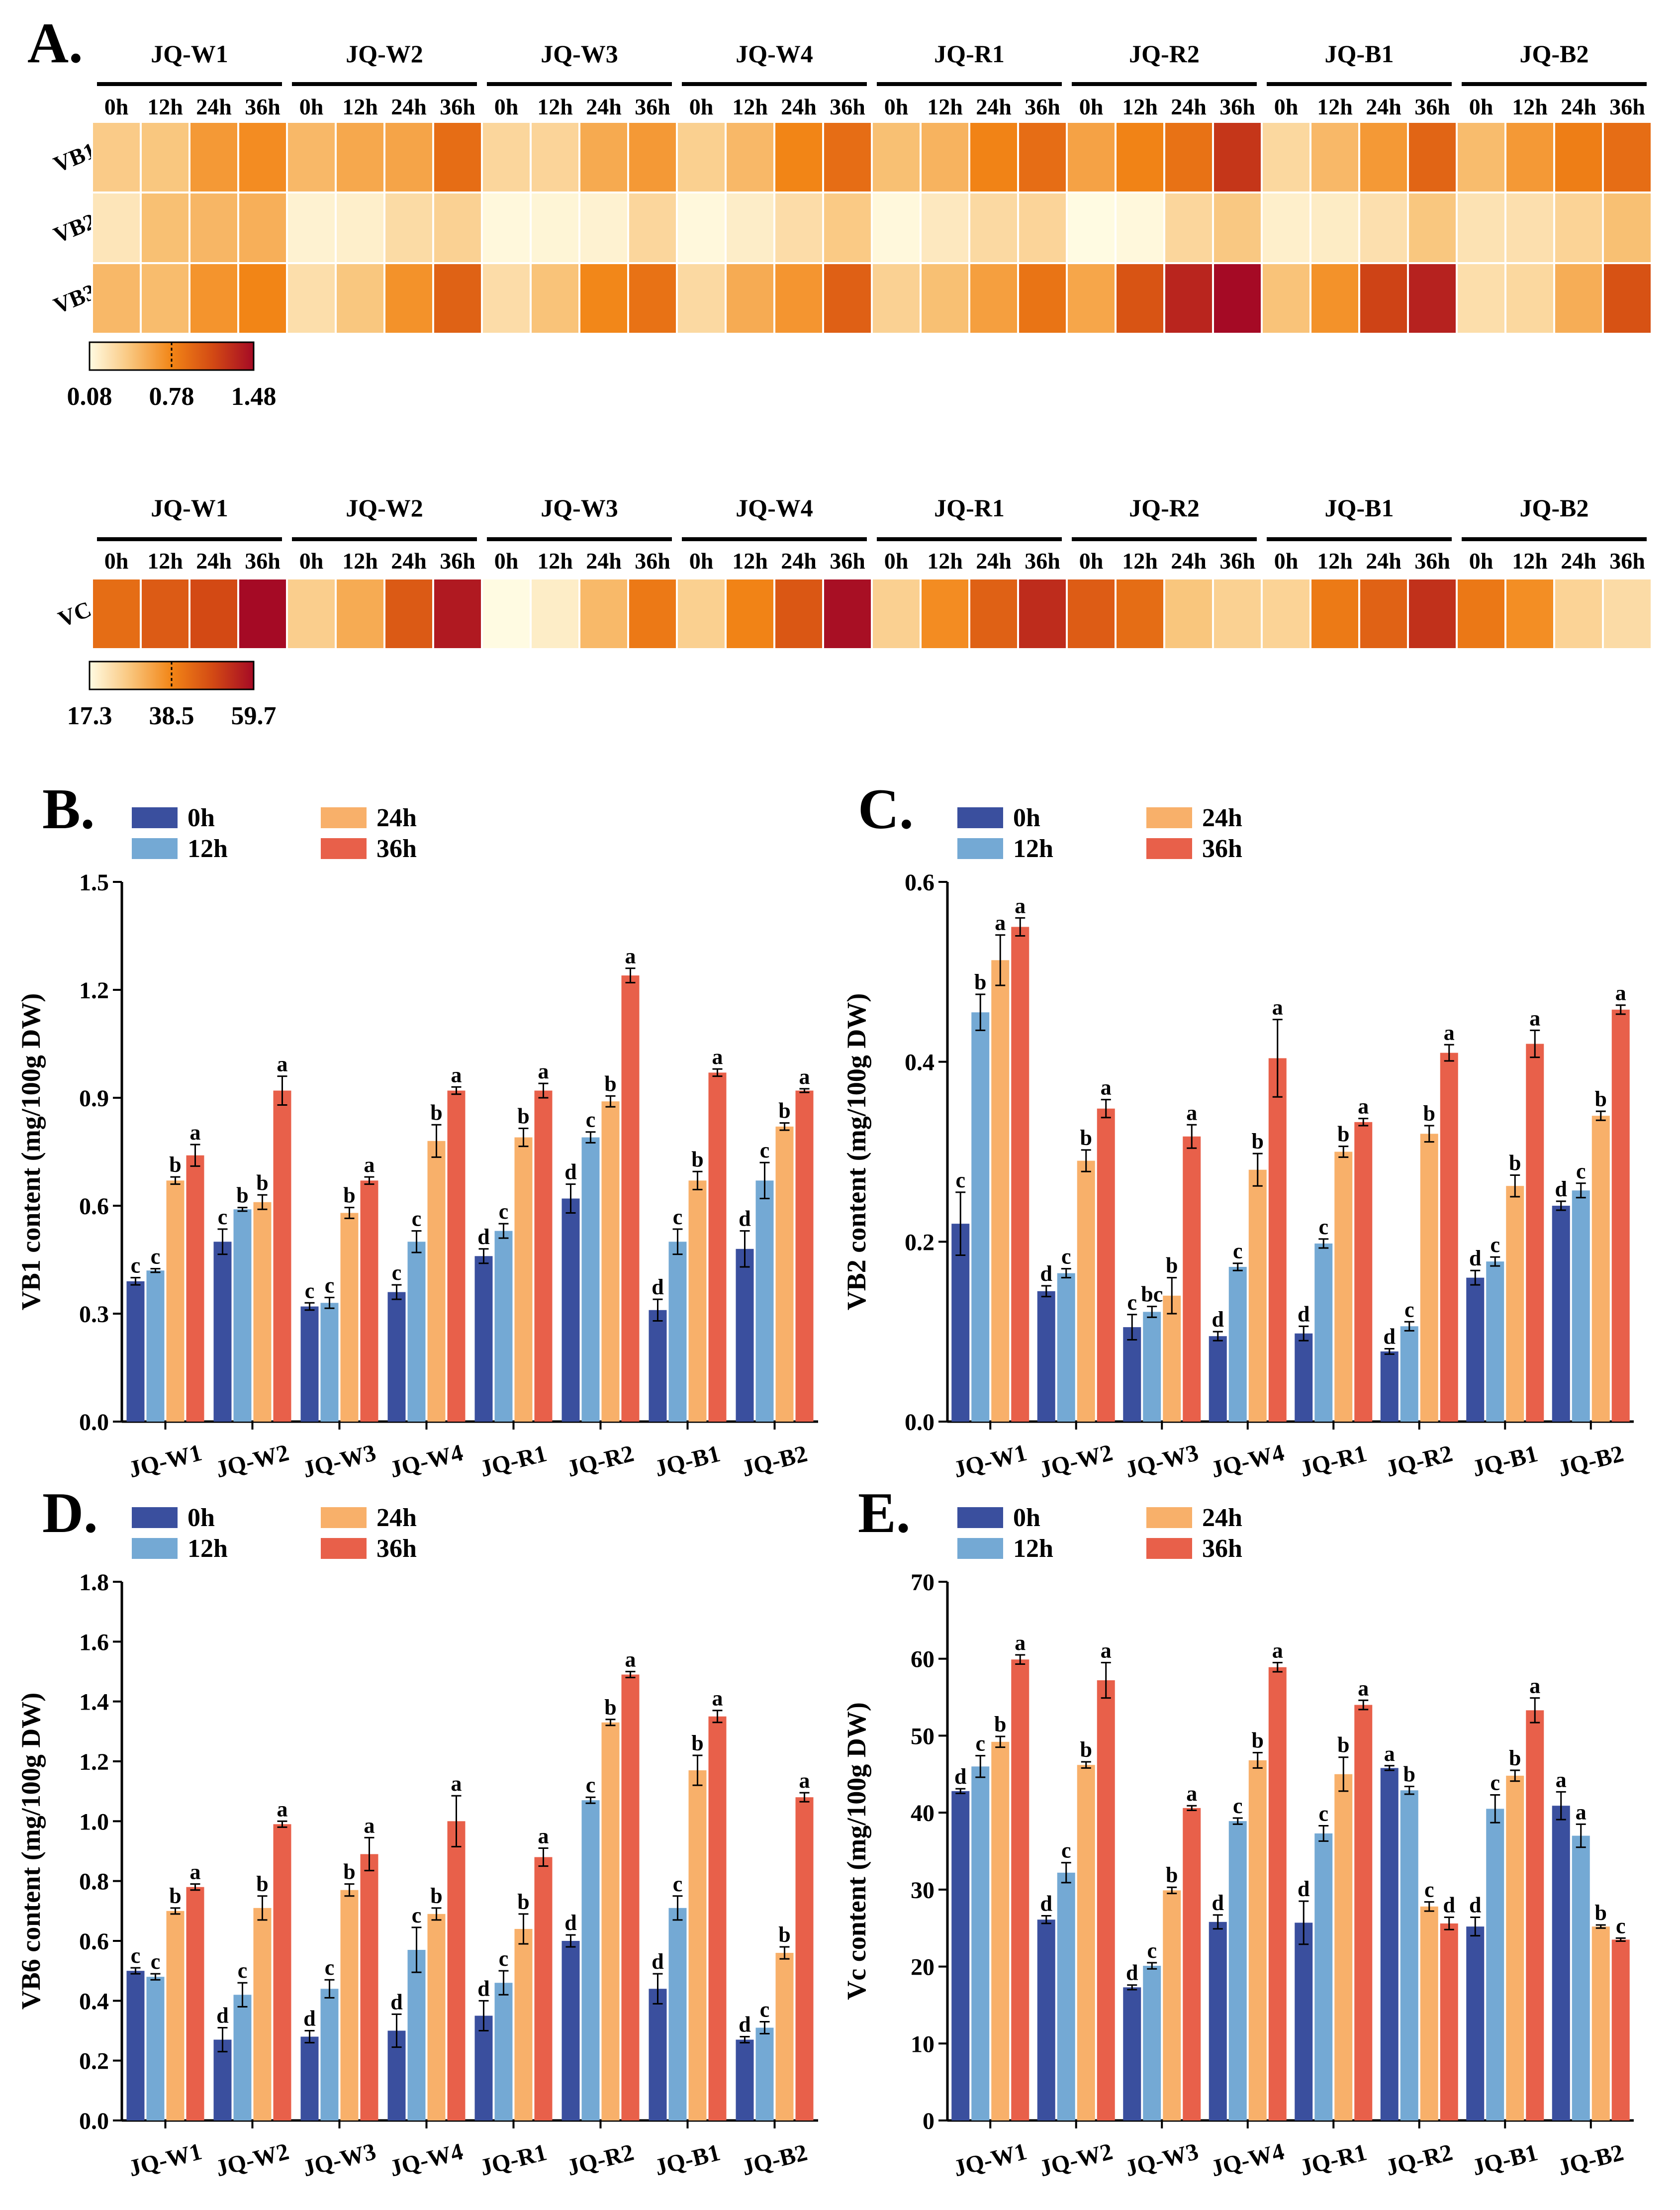 This screenshot has width=1680, height=2210. Describe the element at coordinates (604, 561) in the screenshot. I see `heatmap-time-label: 24h` at that location.